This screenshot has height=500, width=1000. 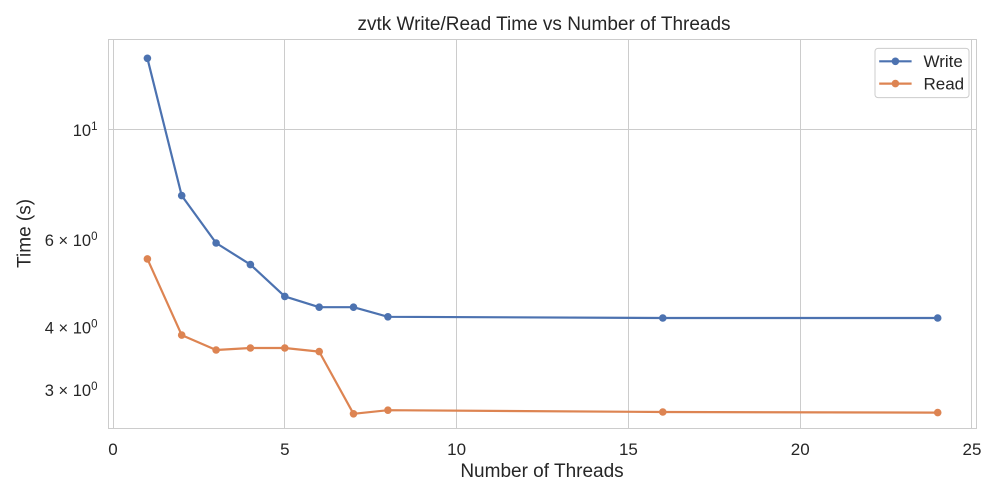 I want to click on svg-text: 20, so click(x=800, y=449).